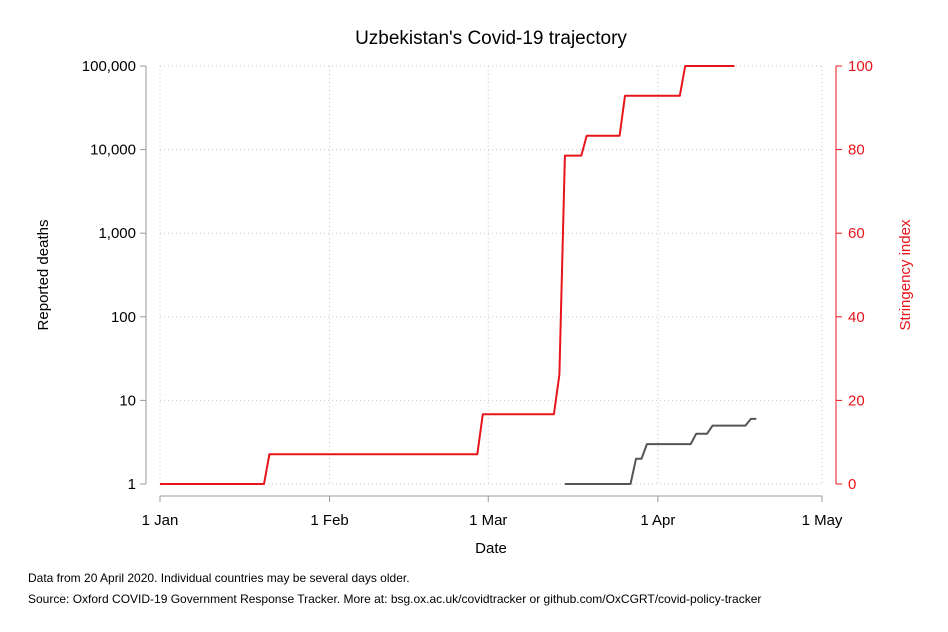  What do you see at coordinates (117, 233) in the screenshot?
I see `y-left-tick-label: 1,000` at bounding box center [117, 233].